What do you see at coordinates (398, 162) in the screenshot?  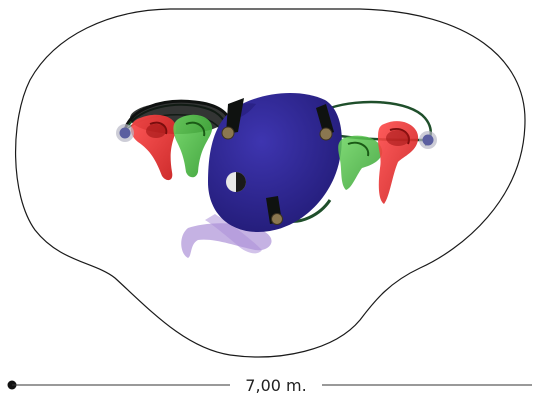 I see `right-red-limb` at bounding box center [398, 162].